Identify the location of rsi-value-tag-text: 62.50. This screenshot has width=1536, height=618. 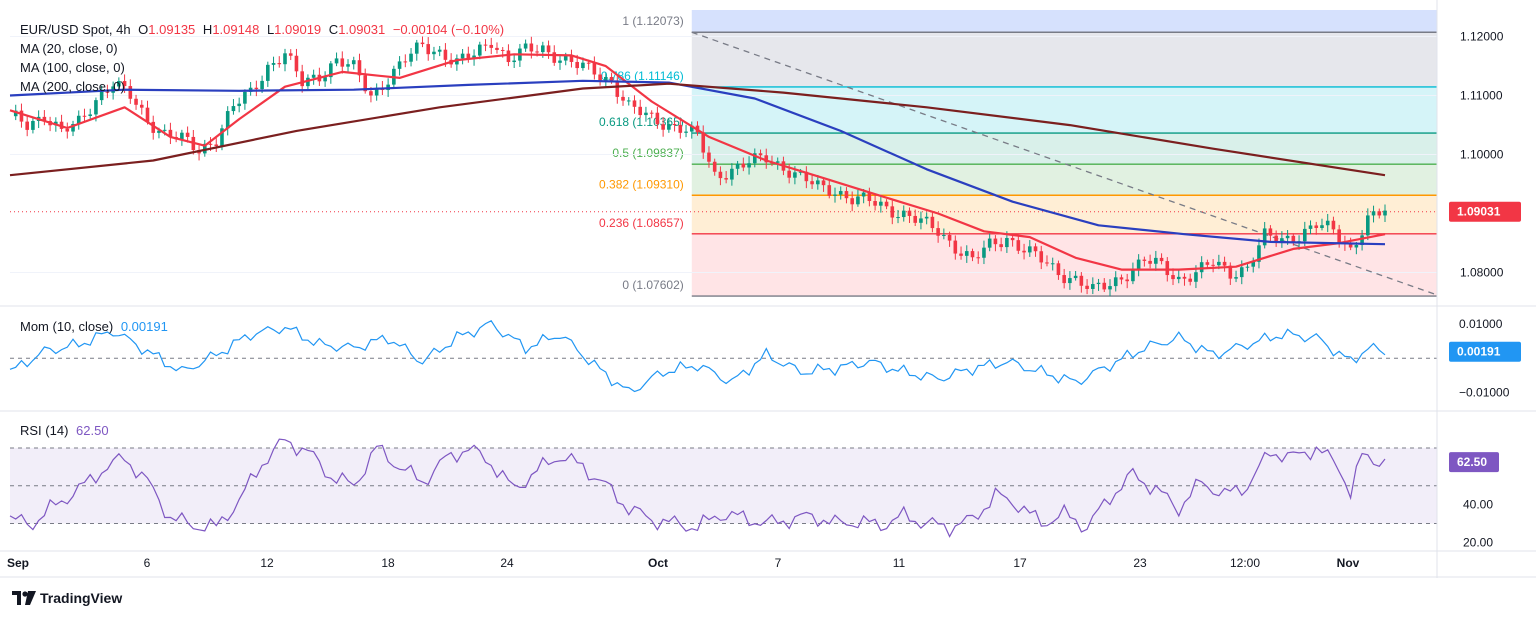
(1472, 462).